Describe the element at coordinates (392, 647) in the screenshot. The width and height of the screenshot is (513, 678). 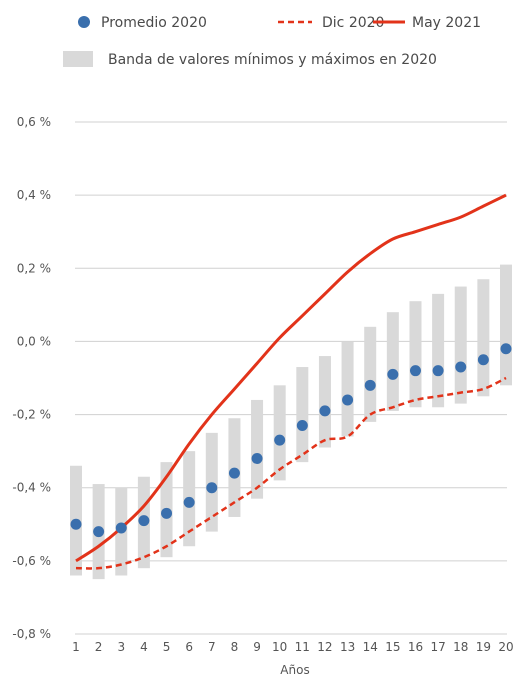
I see `x-tick-label: 15` at that location.